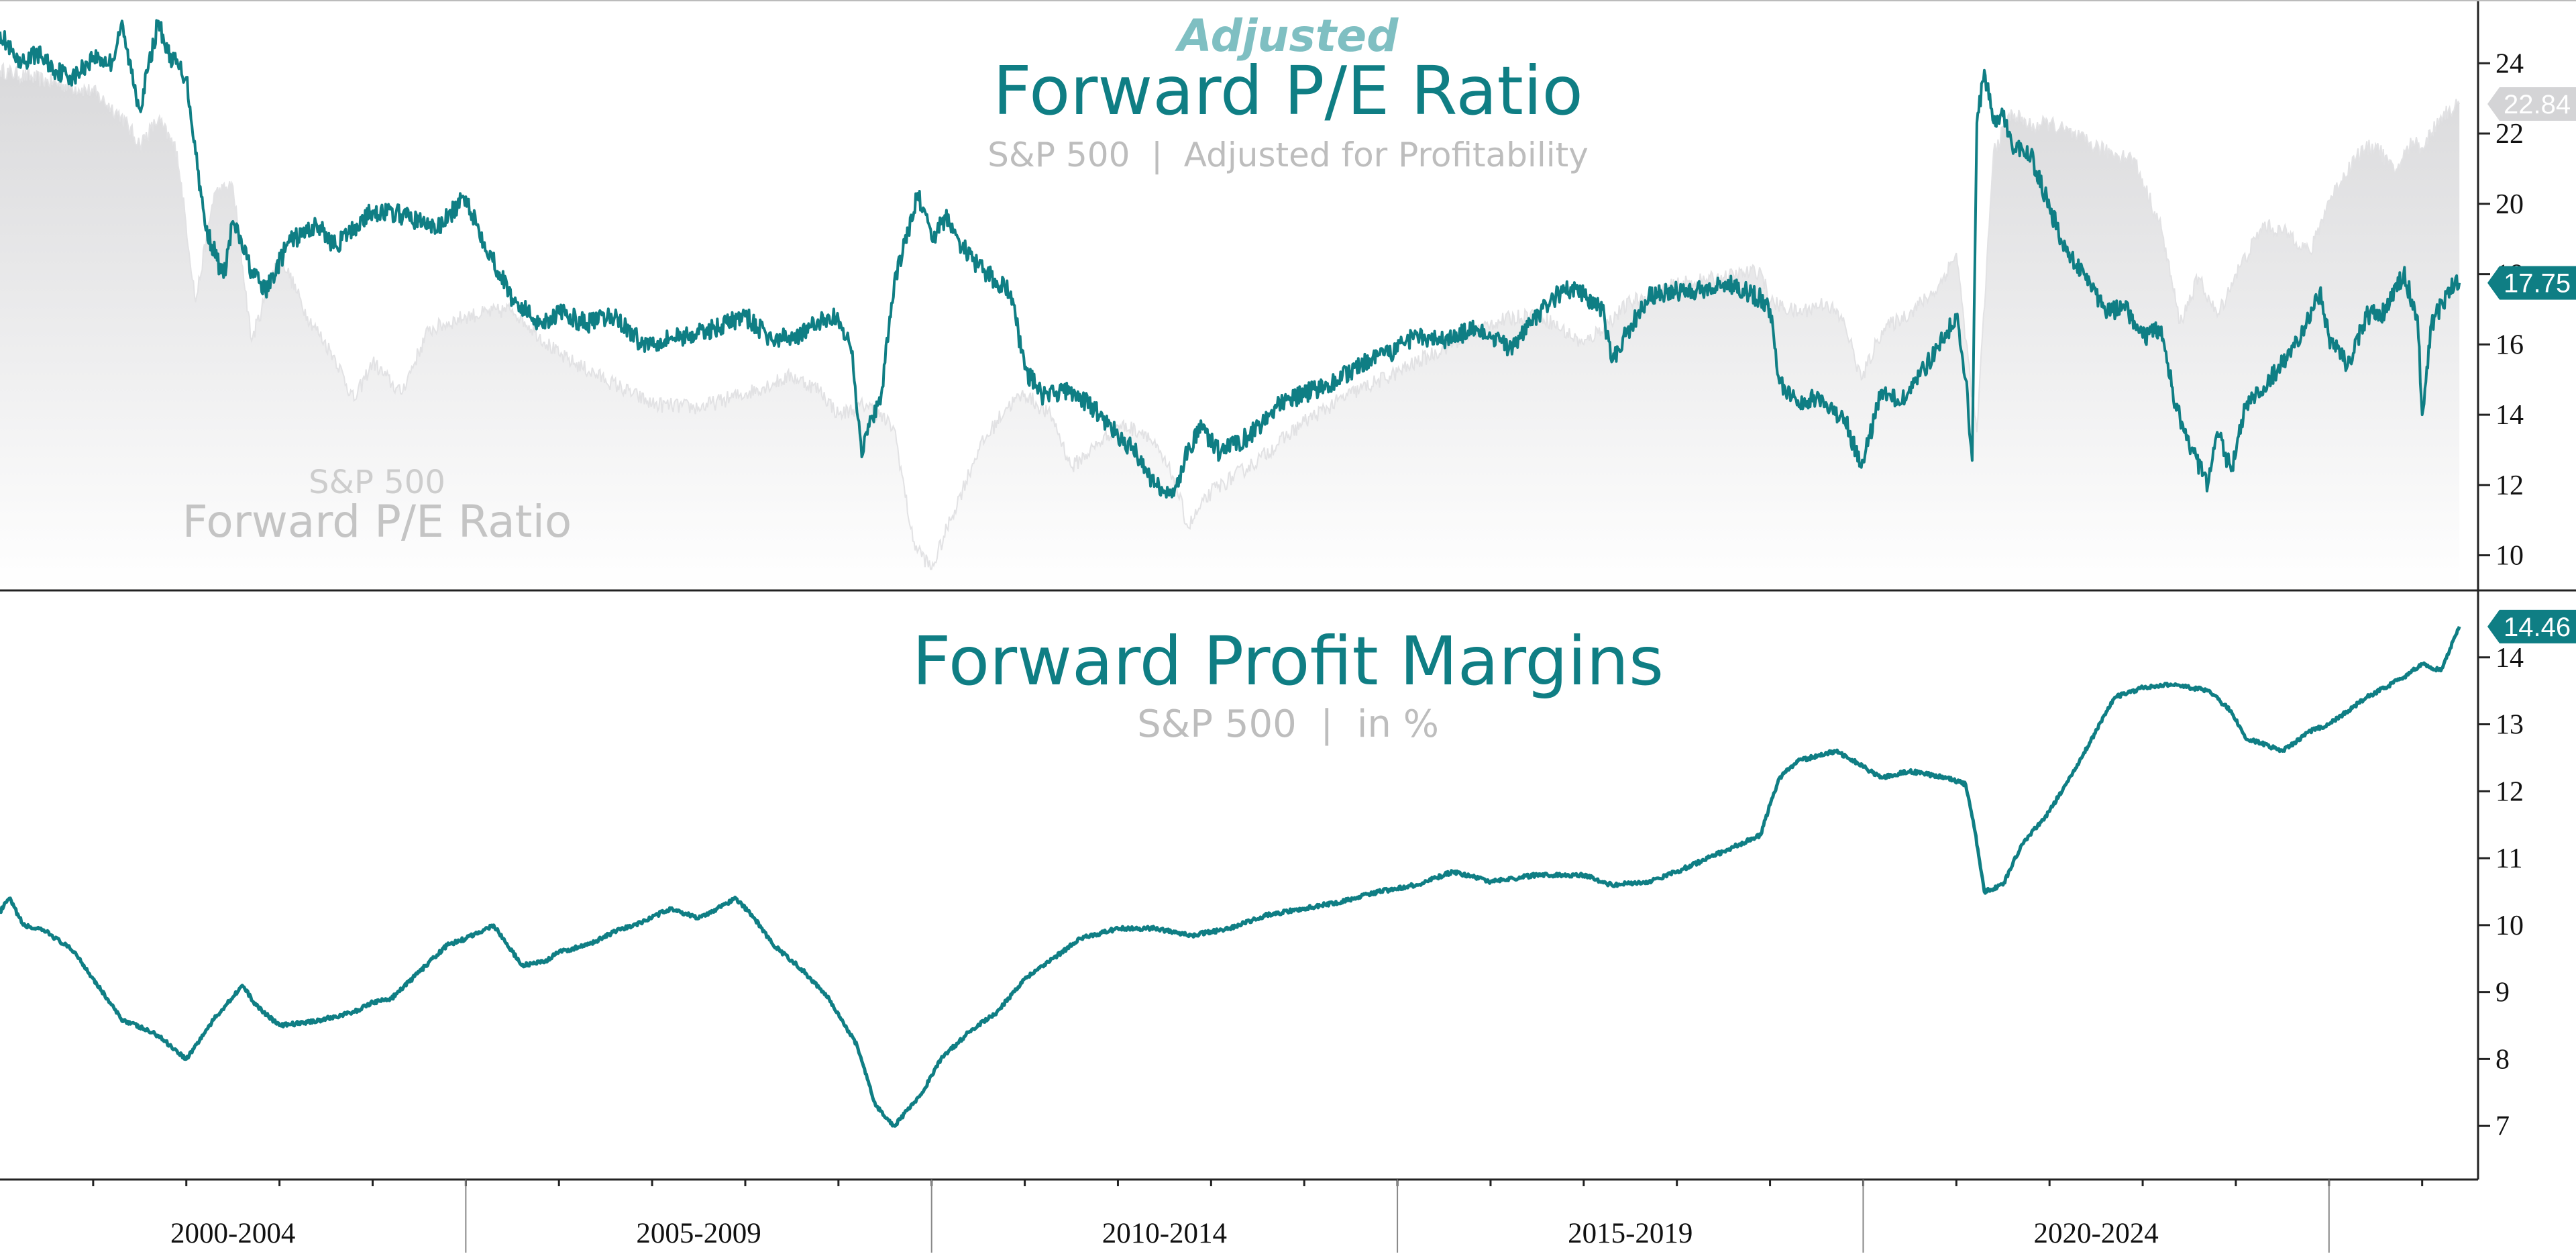 This screenshot has height=1256, width=2576. I want to click on margin-y-tick-label: 14, so click(2510, 658).